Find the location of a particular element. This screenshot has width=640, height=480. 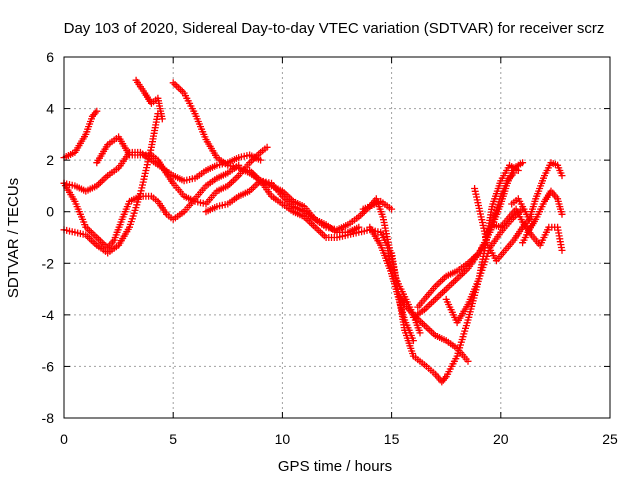

x-axis-label: GPS time / hours is located at coordinates (335, 466).